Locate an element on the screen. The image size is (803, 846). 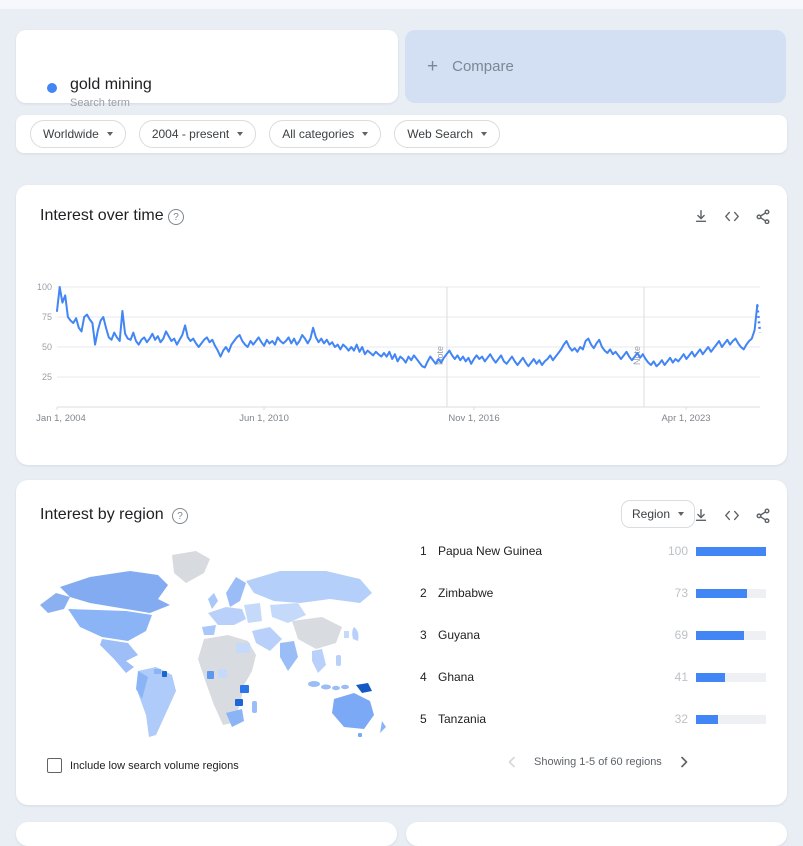
search-term-label: gold mining is located at coordinates (111, 84).